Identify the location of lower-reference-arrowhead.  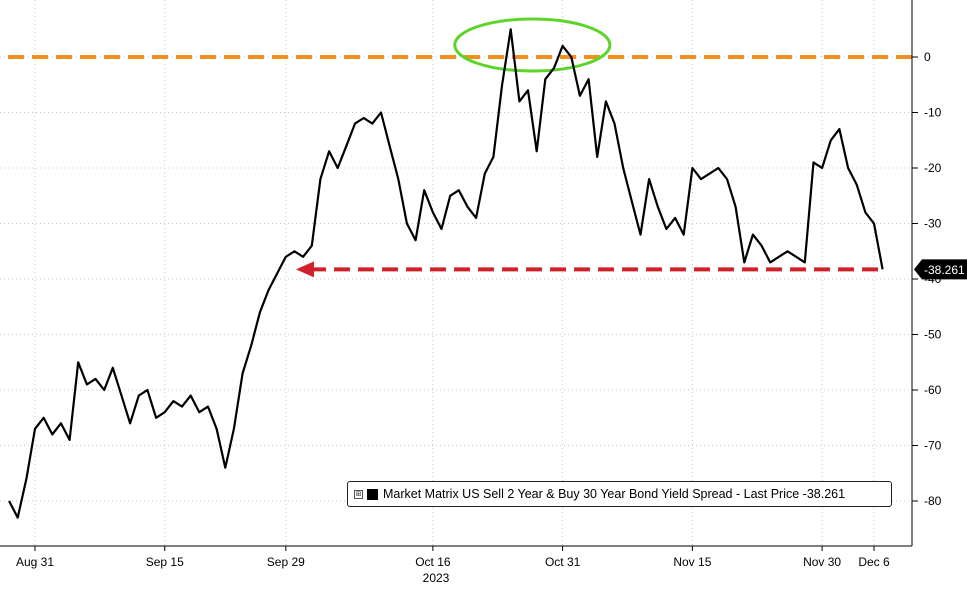
(305, 269).